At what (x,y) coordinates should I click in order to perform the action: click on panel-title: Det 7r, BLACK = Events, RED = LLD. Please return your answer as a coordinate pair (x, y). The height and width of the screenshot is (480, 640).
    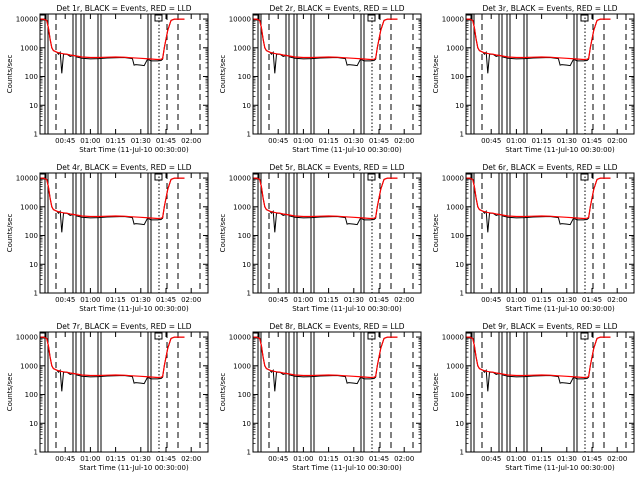
    Looking at the image, I should click on (123, 326).